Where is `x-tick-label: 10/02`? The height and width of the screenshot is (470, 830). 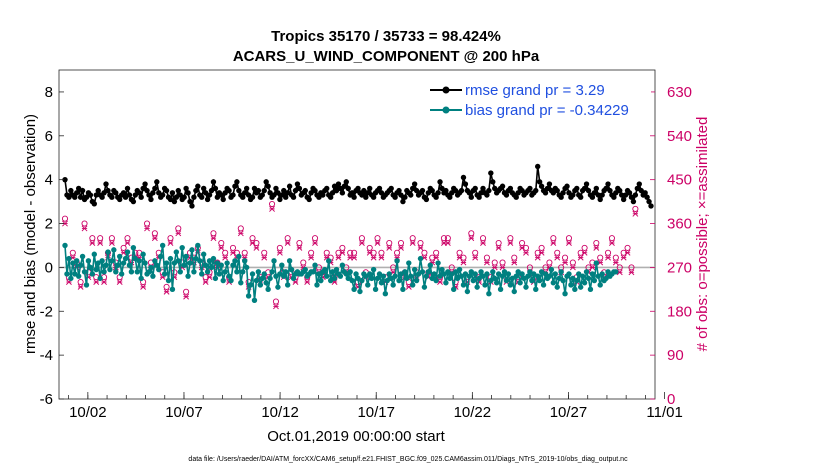
x-tick-label: 10/02 is located at coordinates (88, 412).